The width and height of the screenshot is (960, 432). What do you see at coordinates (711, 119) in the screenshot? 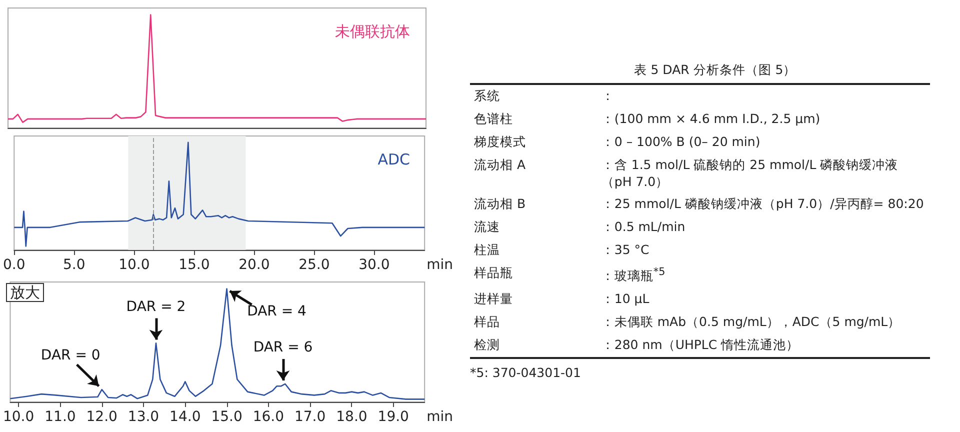
I see `text: ：(100 mm × 4.6 mm I.D., 2.5 μm)` at bounding box center [711, 119].